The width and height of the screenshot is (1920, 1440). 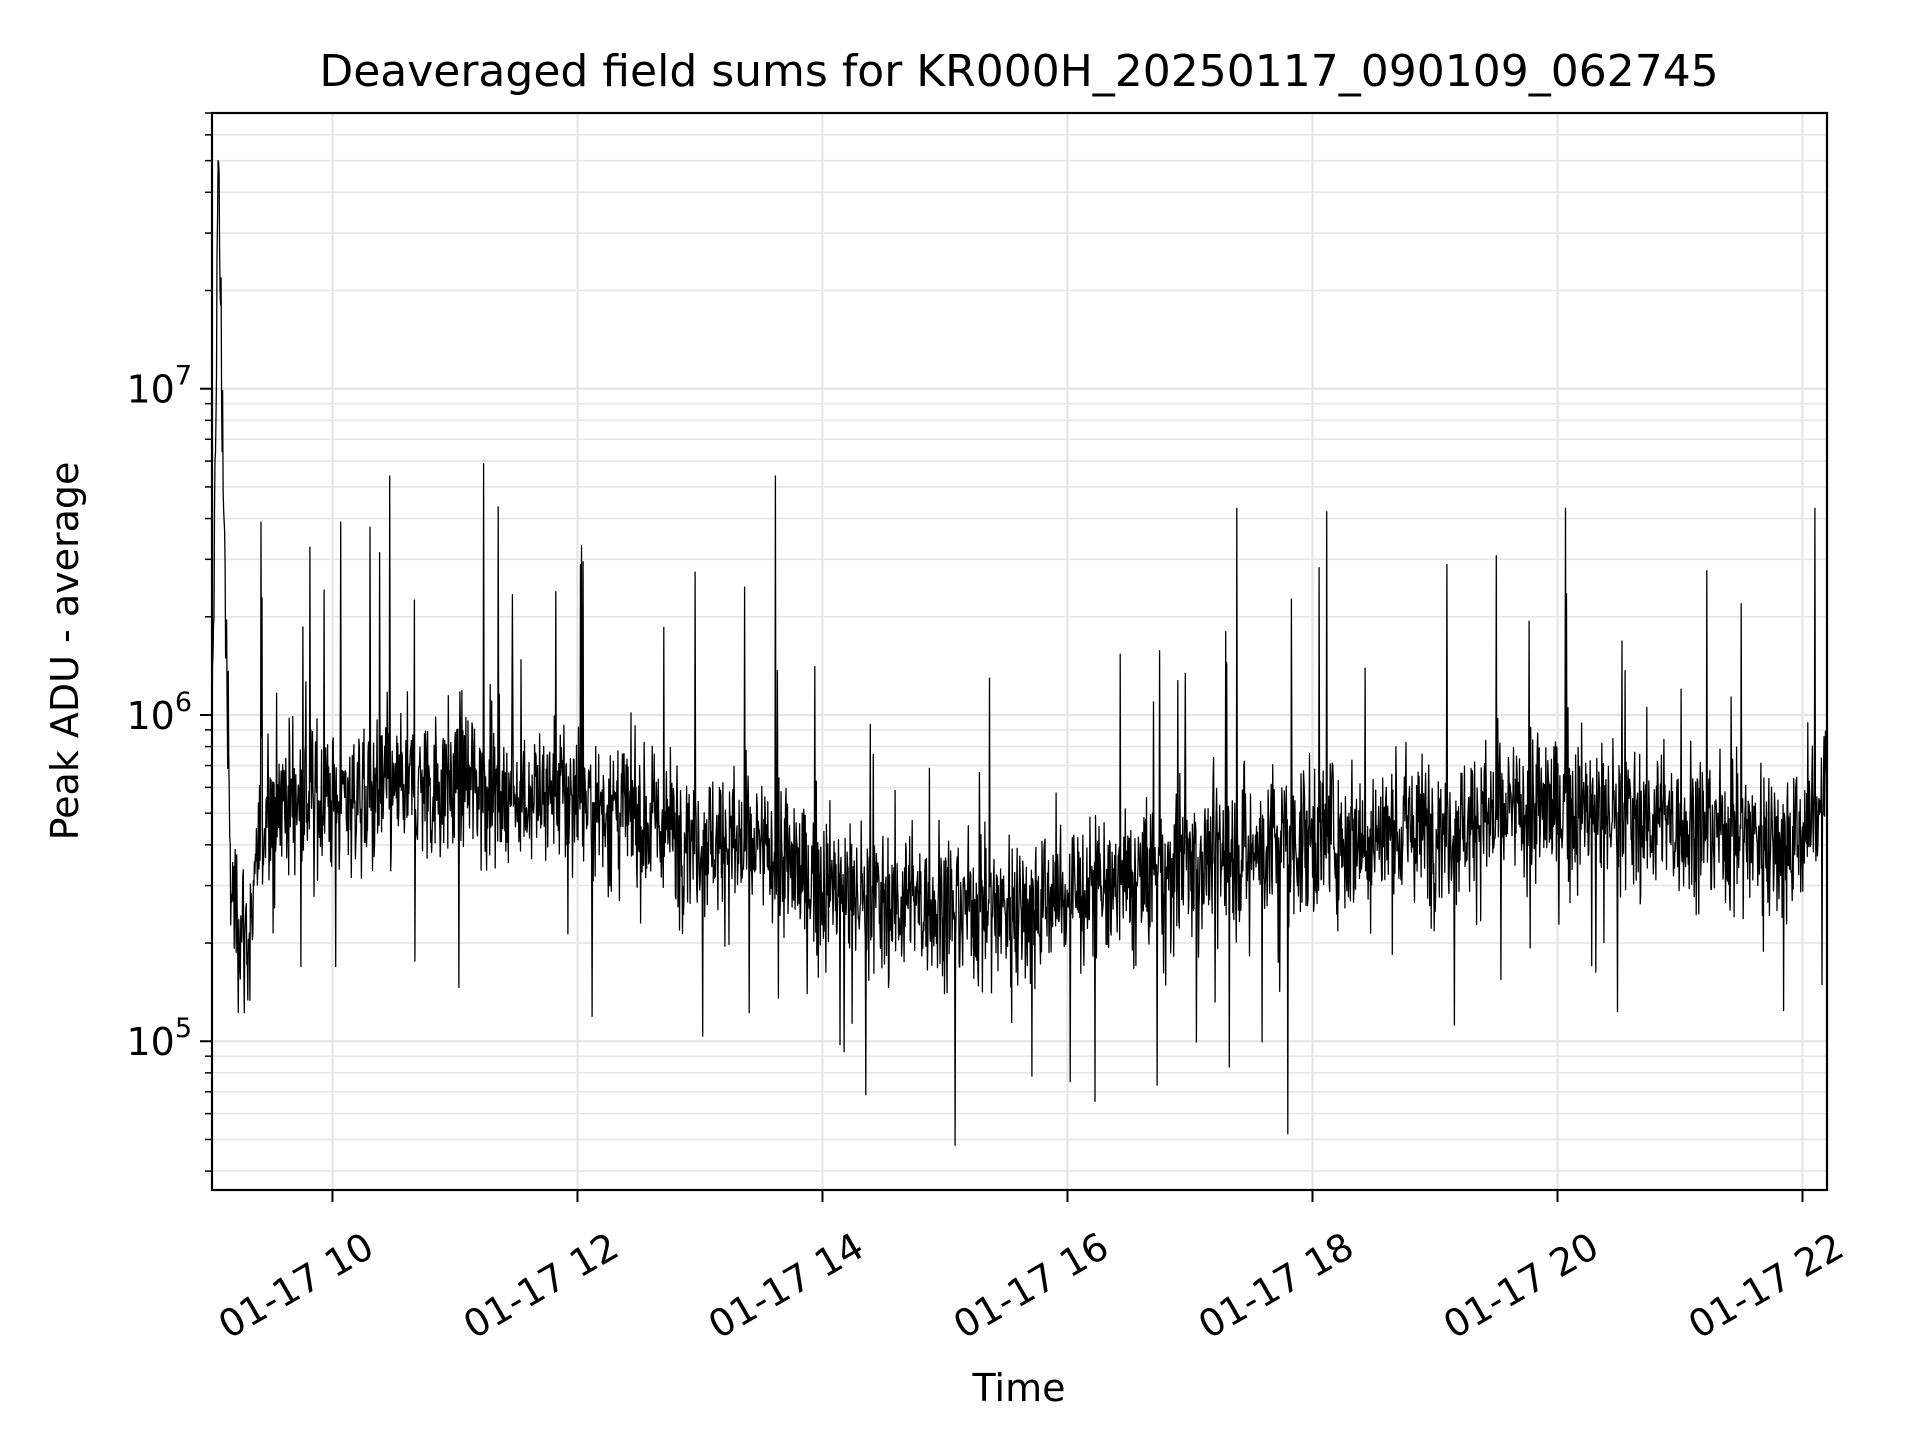 What do you see at coordinates (159, 1038) in the screenshot?
I see `y-tick-label: 10⁵` at bounding box center [159, 1038].